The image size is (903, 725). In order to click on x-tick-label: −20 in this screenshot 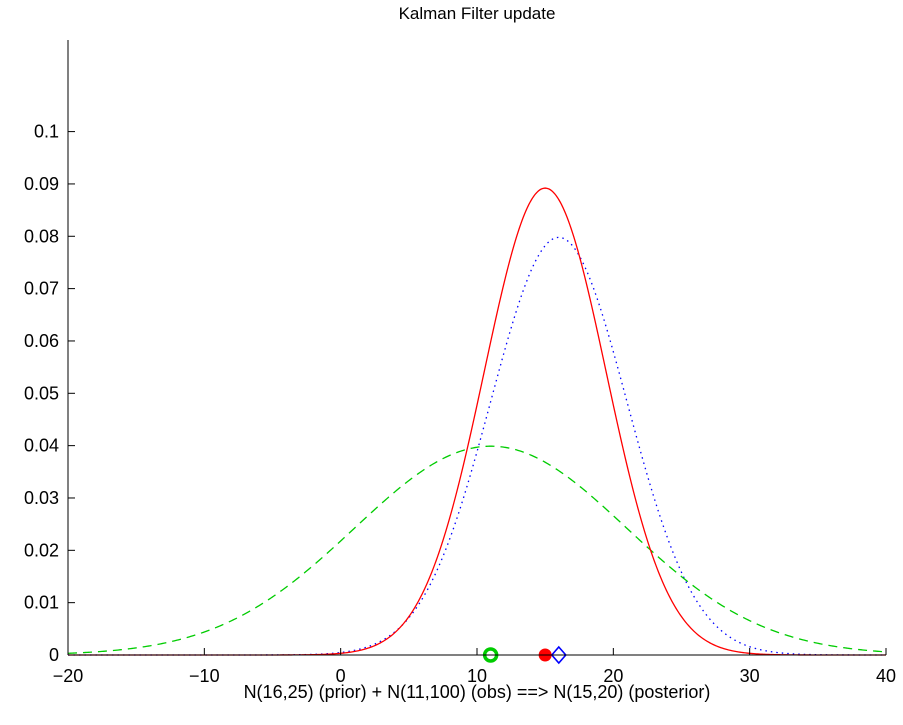, I will do `click(68, 676)`.